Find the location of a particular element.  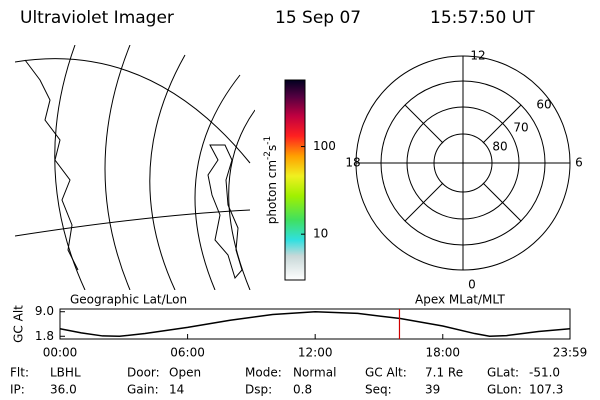

x-tick-label: 06:00 is located at coordinates (187, 353).